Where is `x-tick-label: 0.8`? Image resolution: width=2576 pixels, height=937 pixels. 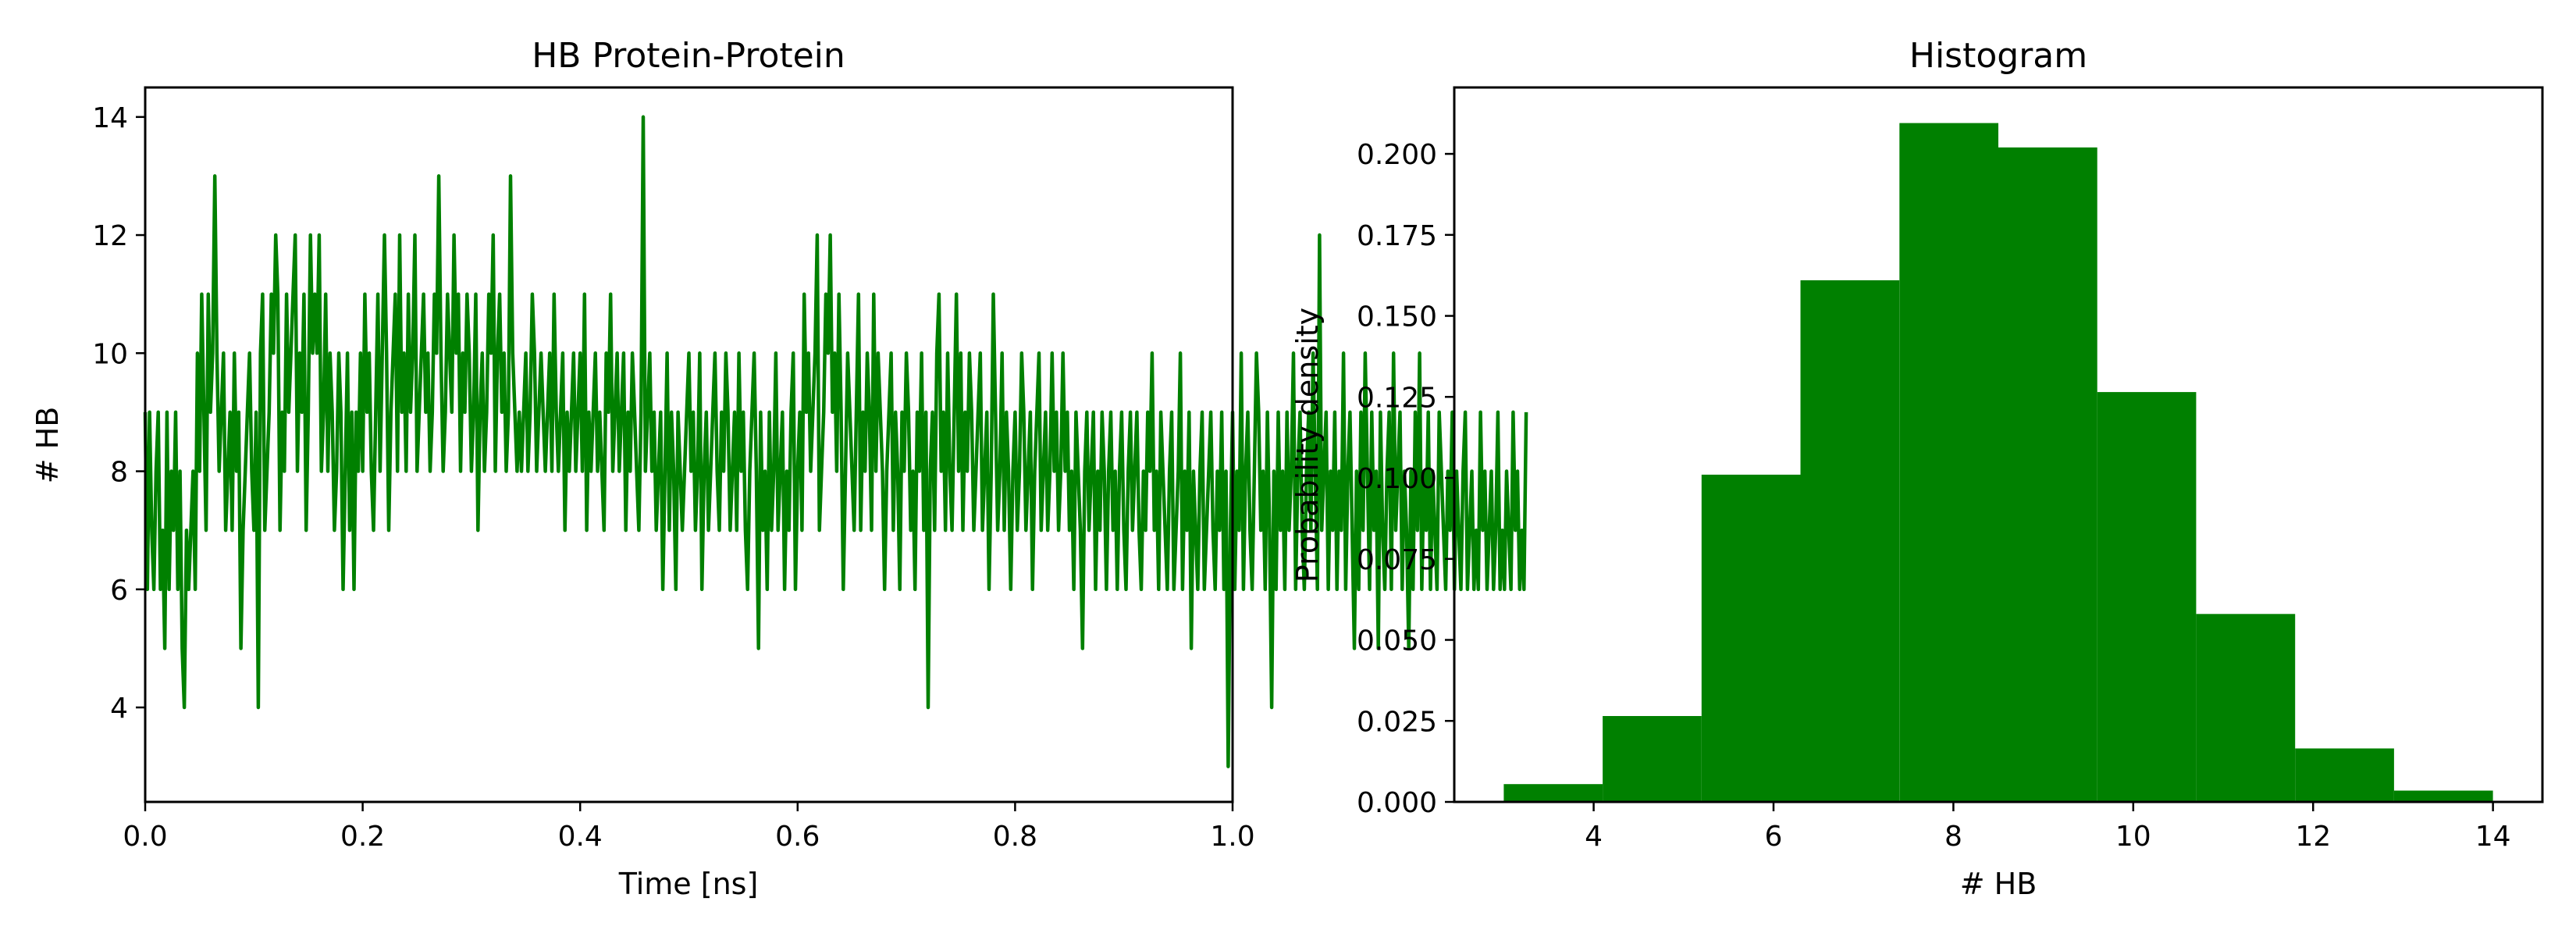
x-tick-label: 0.8 is located at coordinates (1015, 837).